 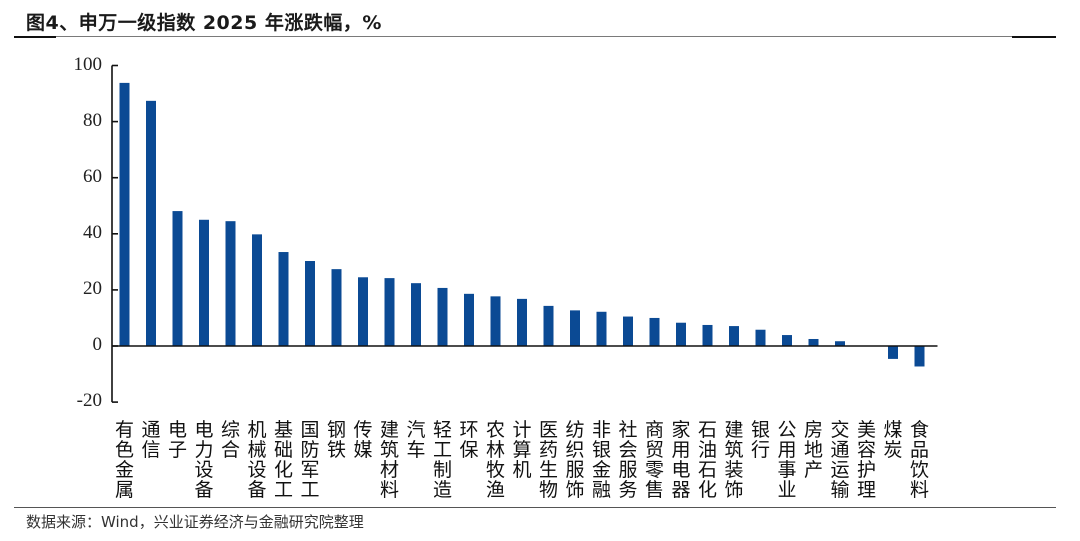 I want to click on x-tick-label: 汽车, so click(x=416, y=440).